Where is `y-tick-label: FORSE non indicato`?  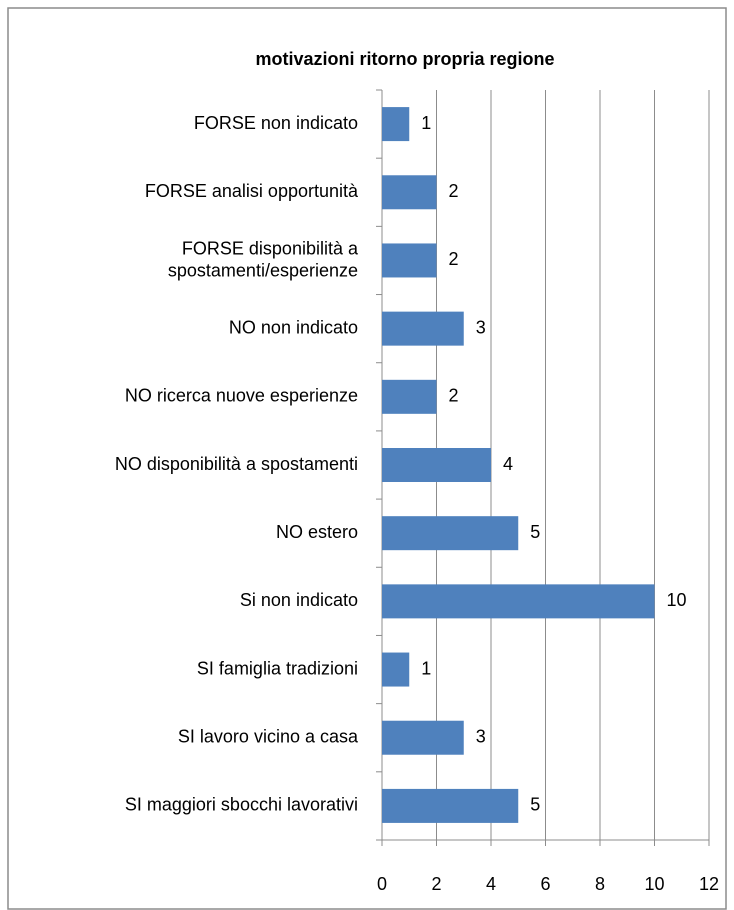 y-tick-label: FORSE non indicato is located at coordinates (276, 123).